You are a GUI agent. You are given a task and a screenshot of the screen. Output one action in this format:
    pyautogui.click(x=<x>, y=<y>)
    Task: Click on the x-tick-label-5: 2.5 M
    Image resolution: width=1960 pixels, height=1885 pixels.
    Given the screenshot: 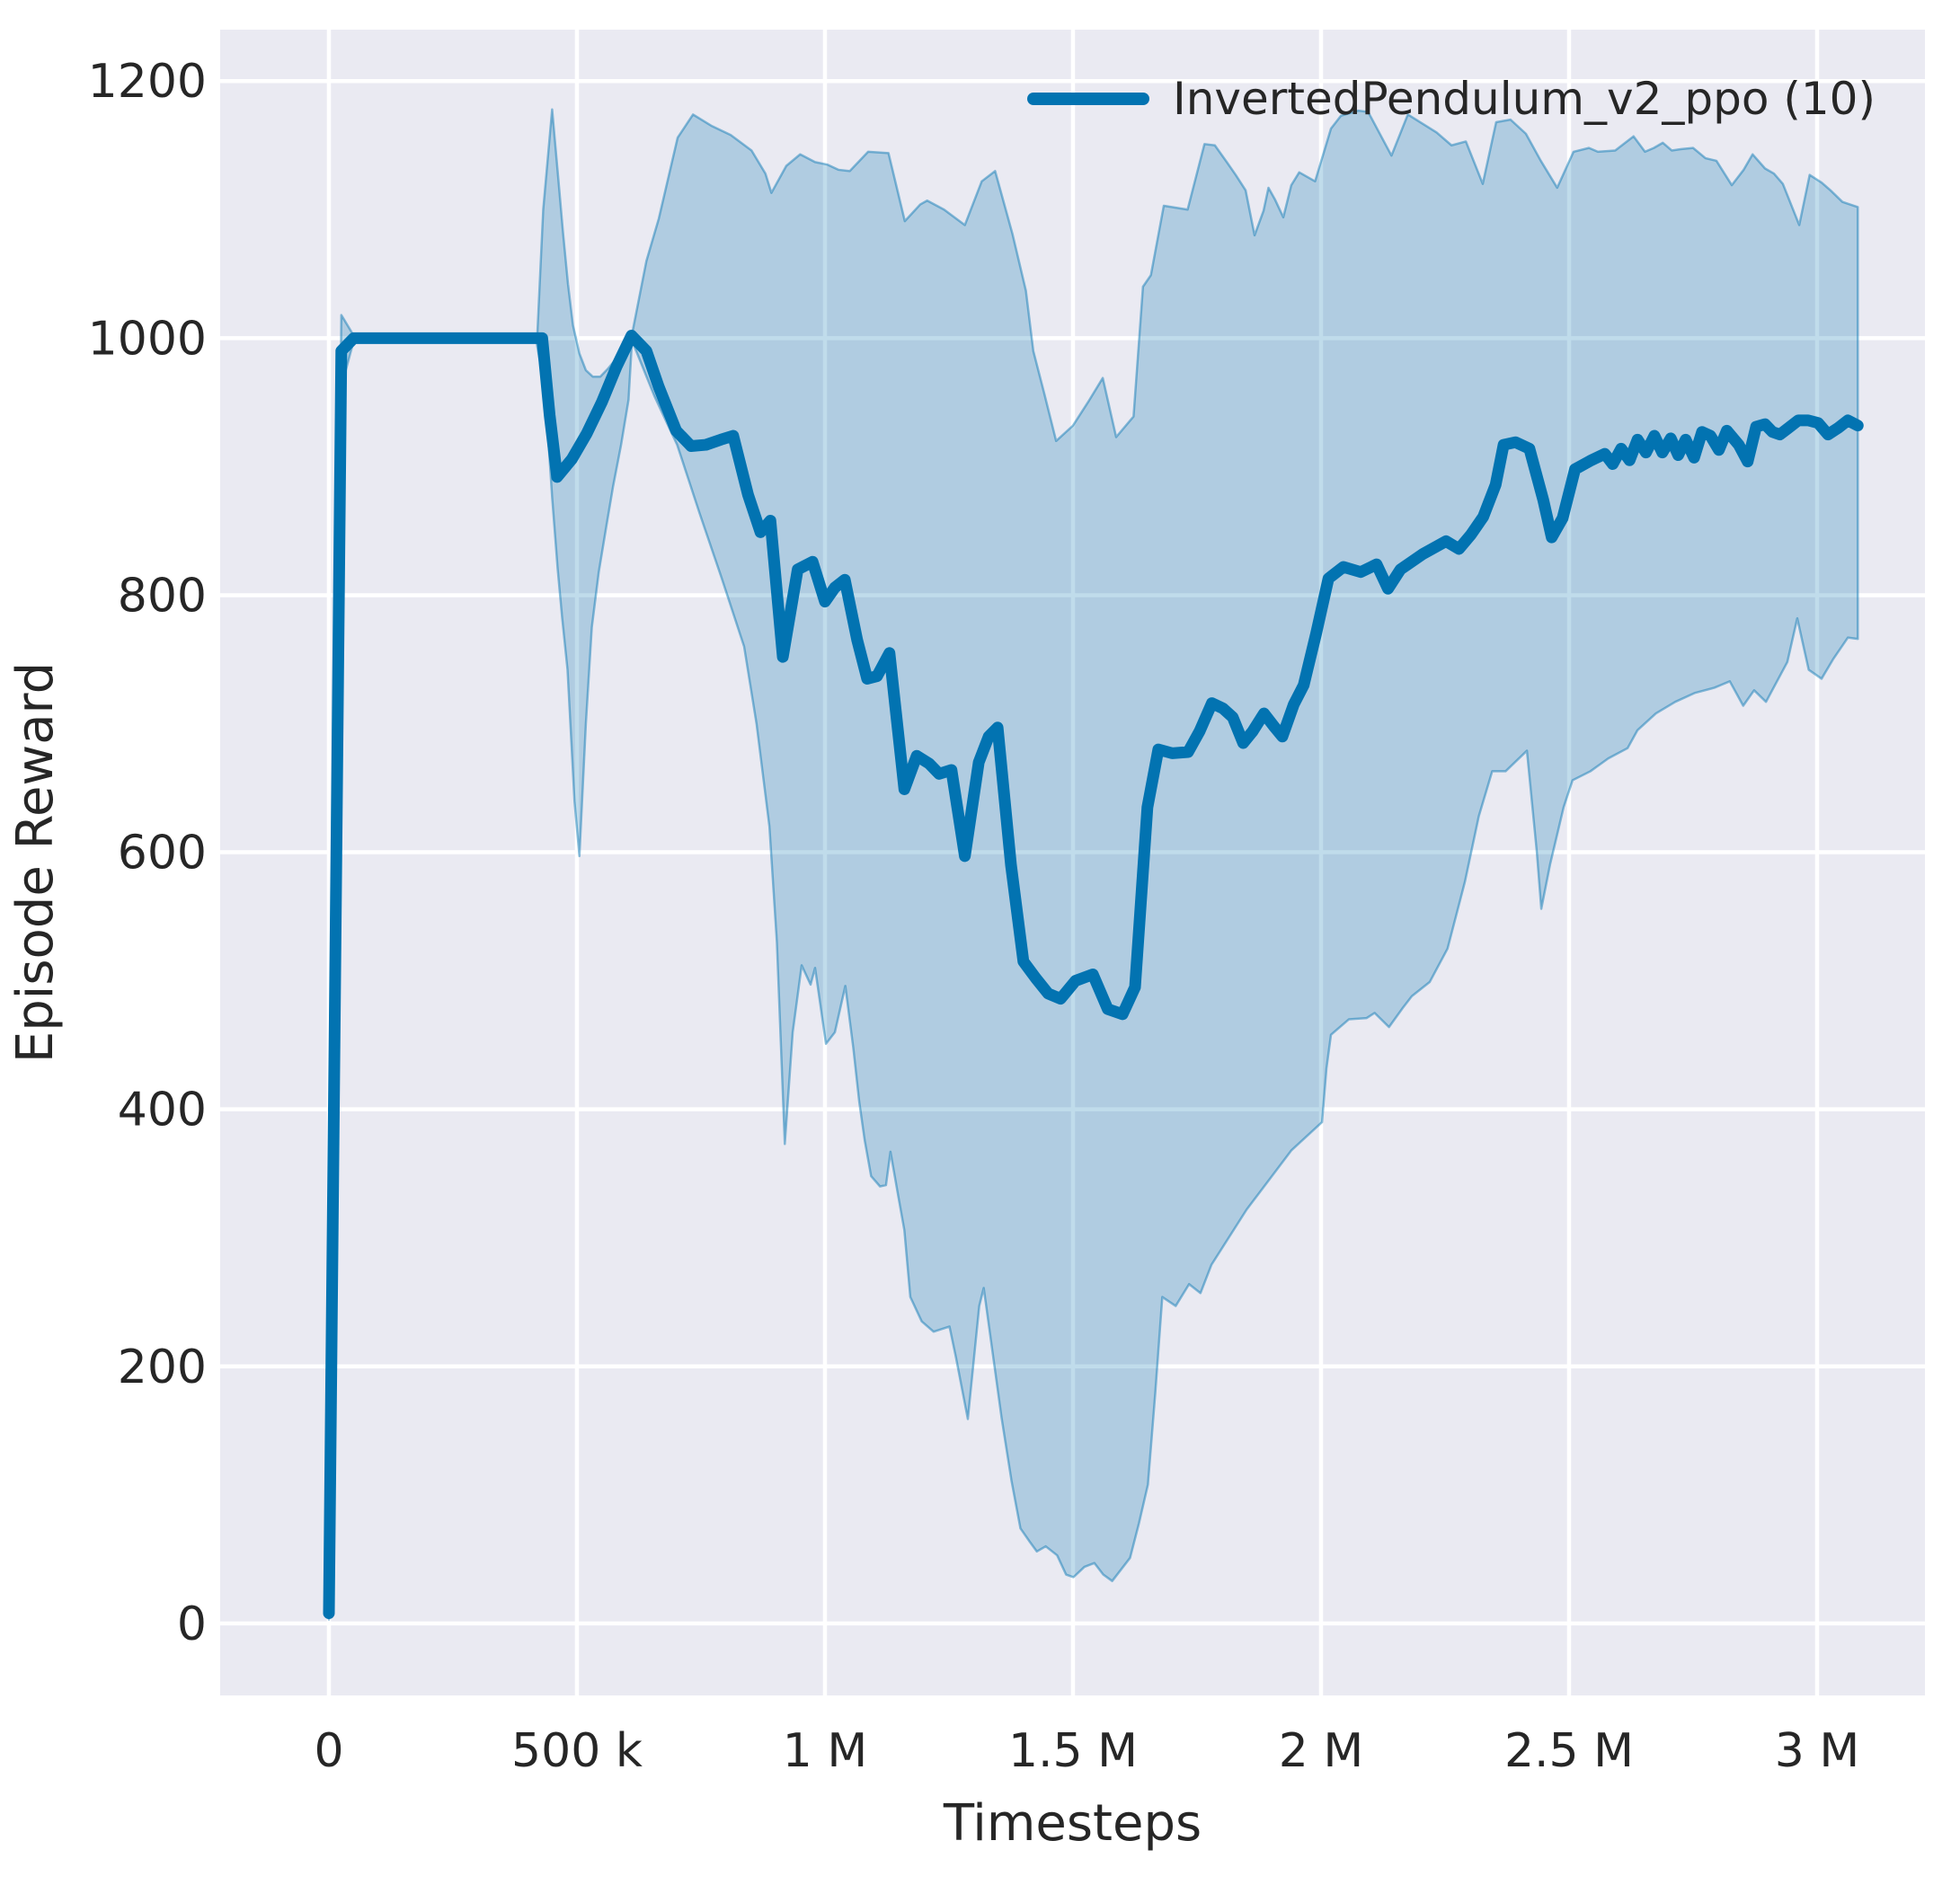 What is the action you would take?
    pyautogui.click(x=1569, y=1751)
    